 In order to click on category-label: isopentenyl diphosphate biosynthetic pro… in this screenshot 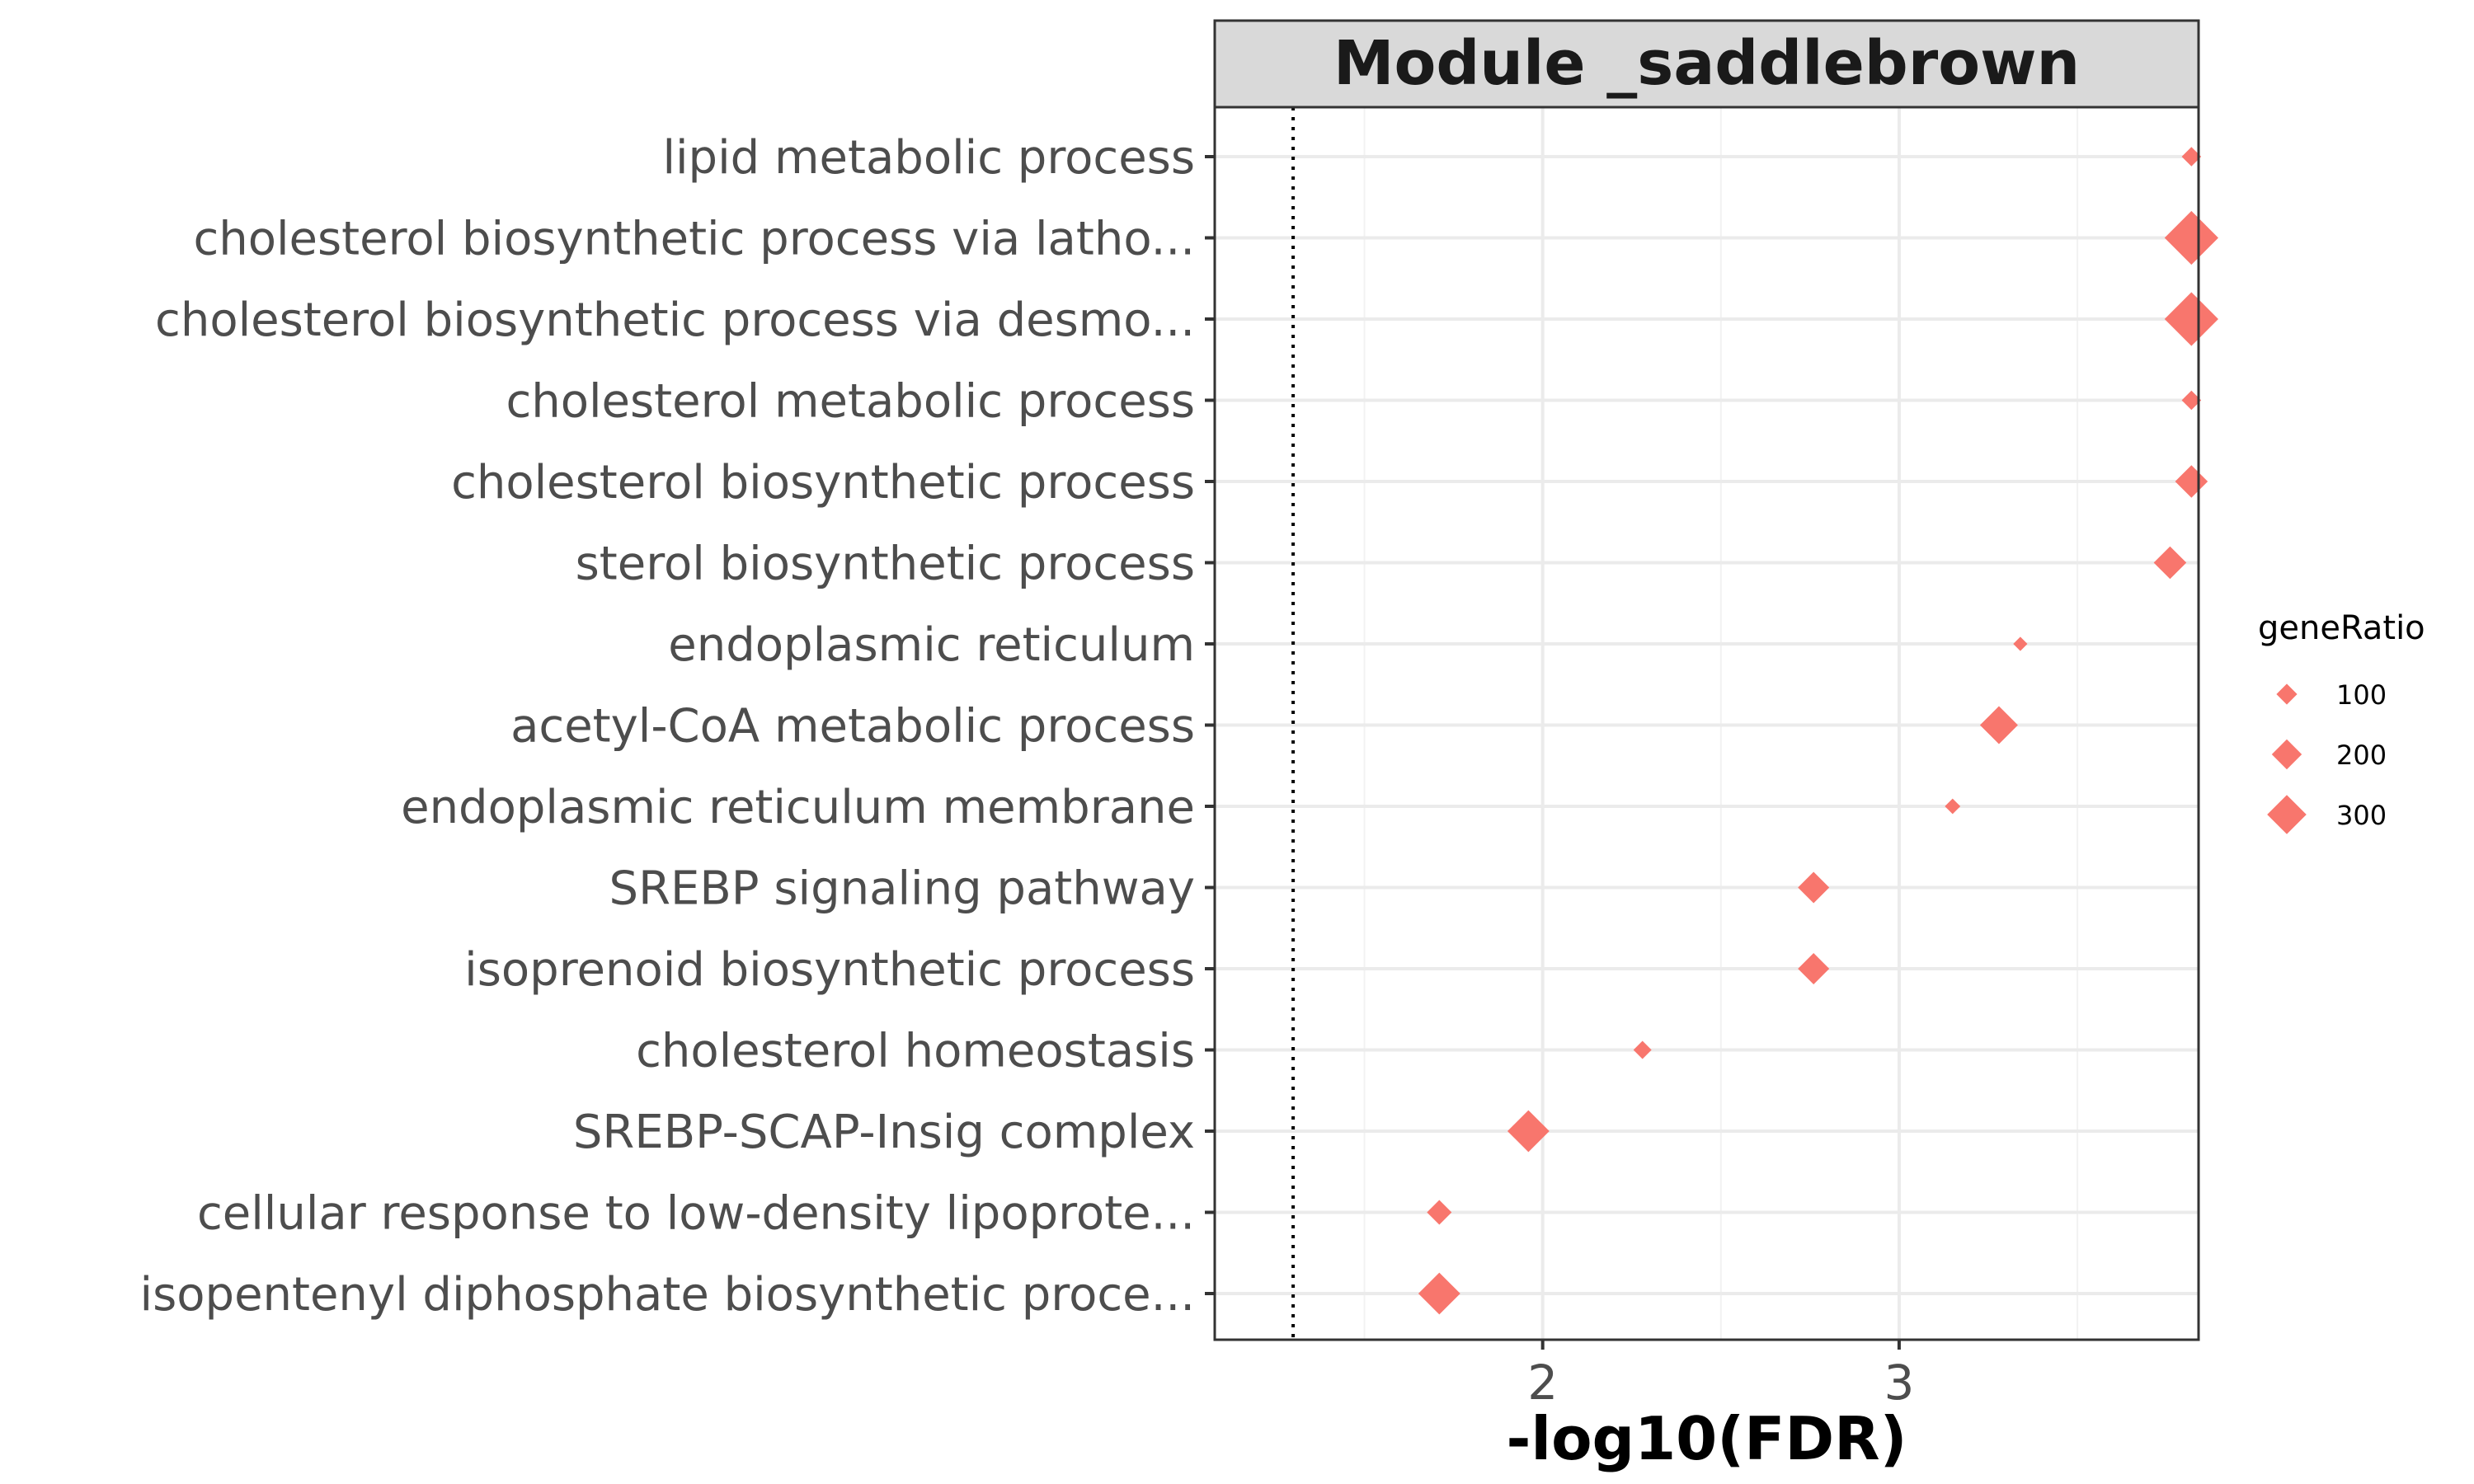, I will do `click(667, 1295)`.